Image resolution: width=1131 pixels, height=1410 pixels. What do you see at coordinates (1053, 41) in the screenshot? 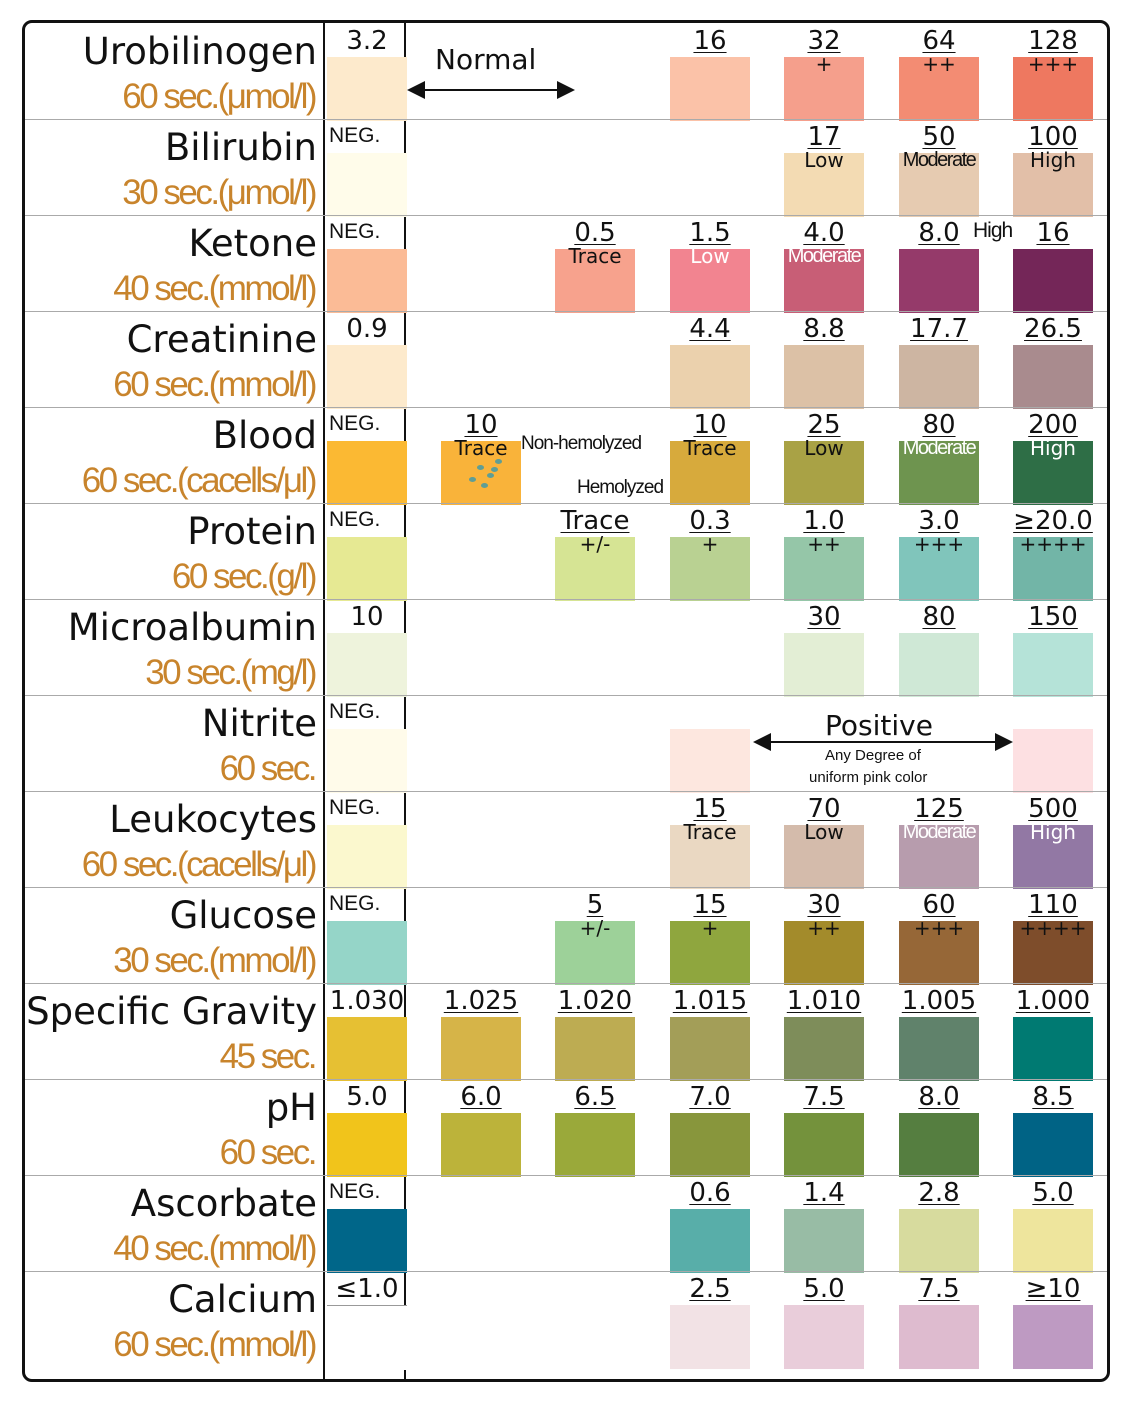
I see `swatch-value: 128` at bounding box center [1053, 41].